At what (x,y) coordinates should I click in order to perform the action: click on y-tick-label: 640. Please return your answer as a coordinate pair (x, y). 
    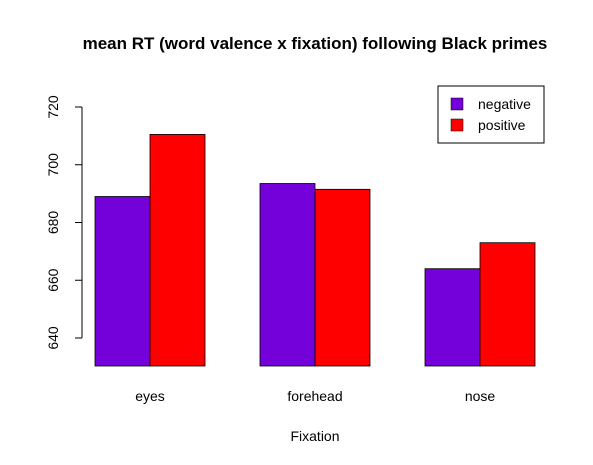
    Looking at the image, I should click on (53, 338).